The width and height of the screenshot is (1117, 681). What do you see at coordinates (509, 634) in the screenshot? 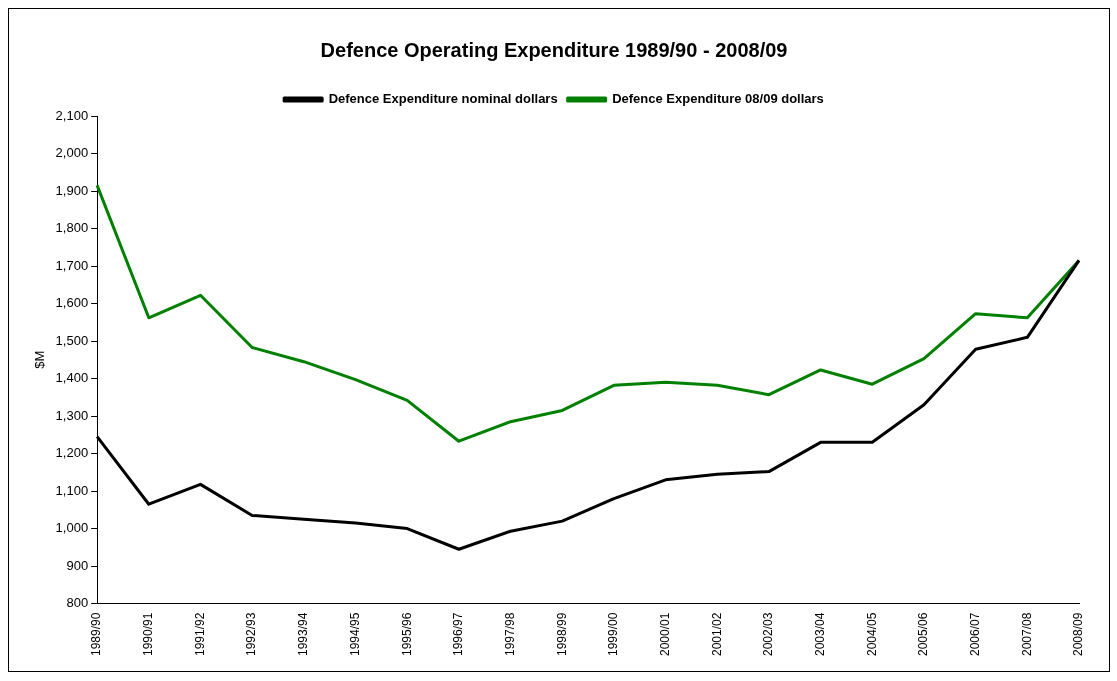
I see `x-tick-label: 1997/98` at bounding box center [509, 634].